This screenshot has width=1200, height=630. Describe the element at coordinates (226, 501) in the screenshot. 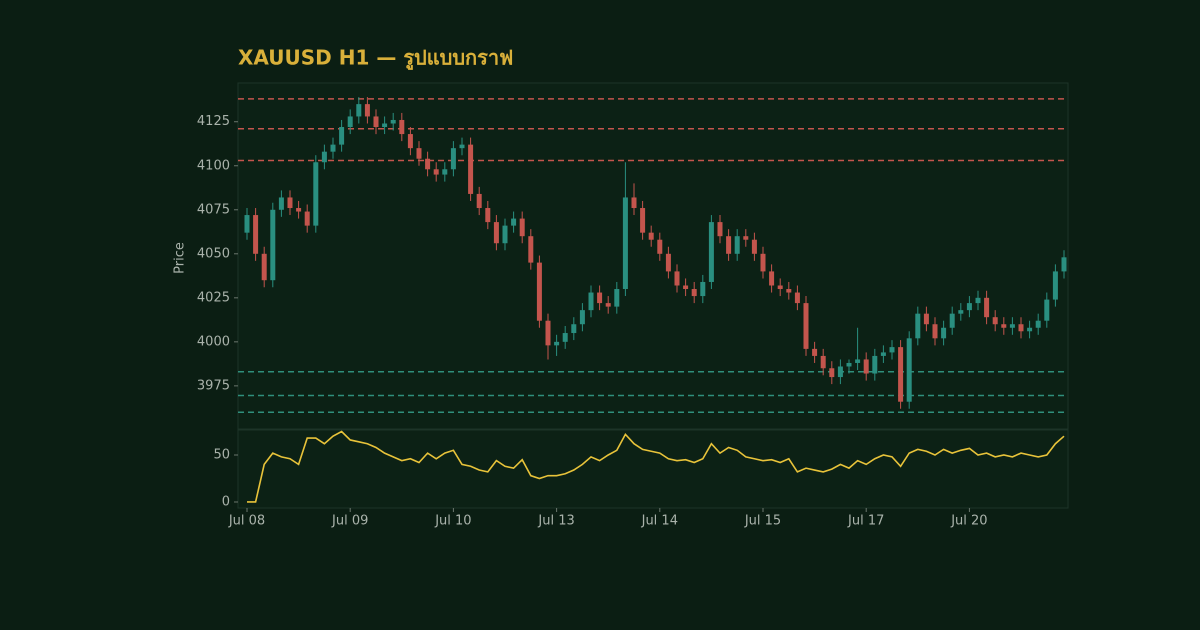

I see `y-tick-label: 0` at that location.